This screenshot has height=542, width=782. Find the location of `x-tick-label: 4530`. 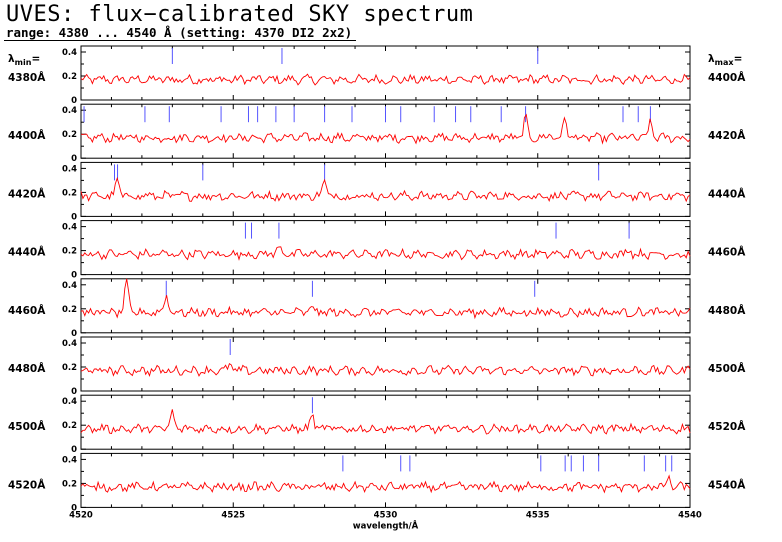

x-tick-label: 4530 is located at coordinates (386, 515).